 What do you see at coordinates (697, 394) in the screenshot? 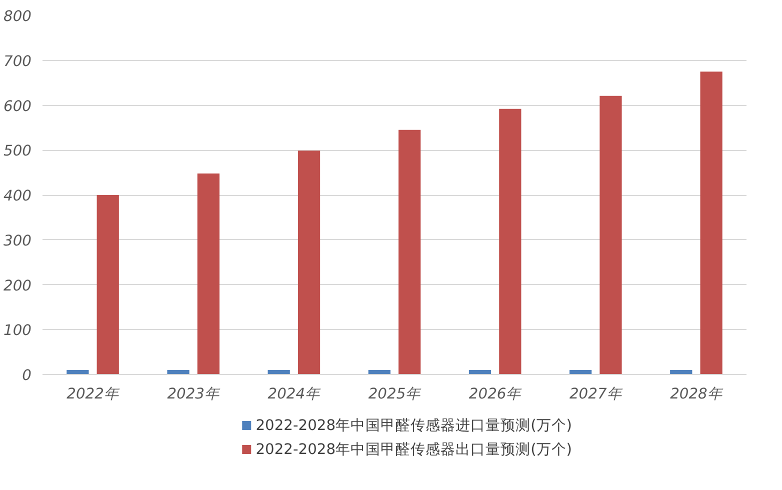
I see `x-tick-label: 2028年` at bounding box center [697, 394].